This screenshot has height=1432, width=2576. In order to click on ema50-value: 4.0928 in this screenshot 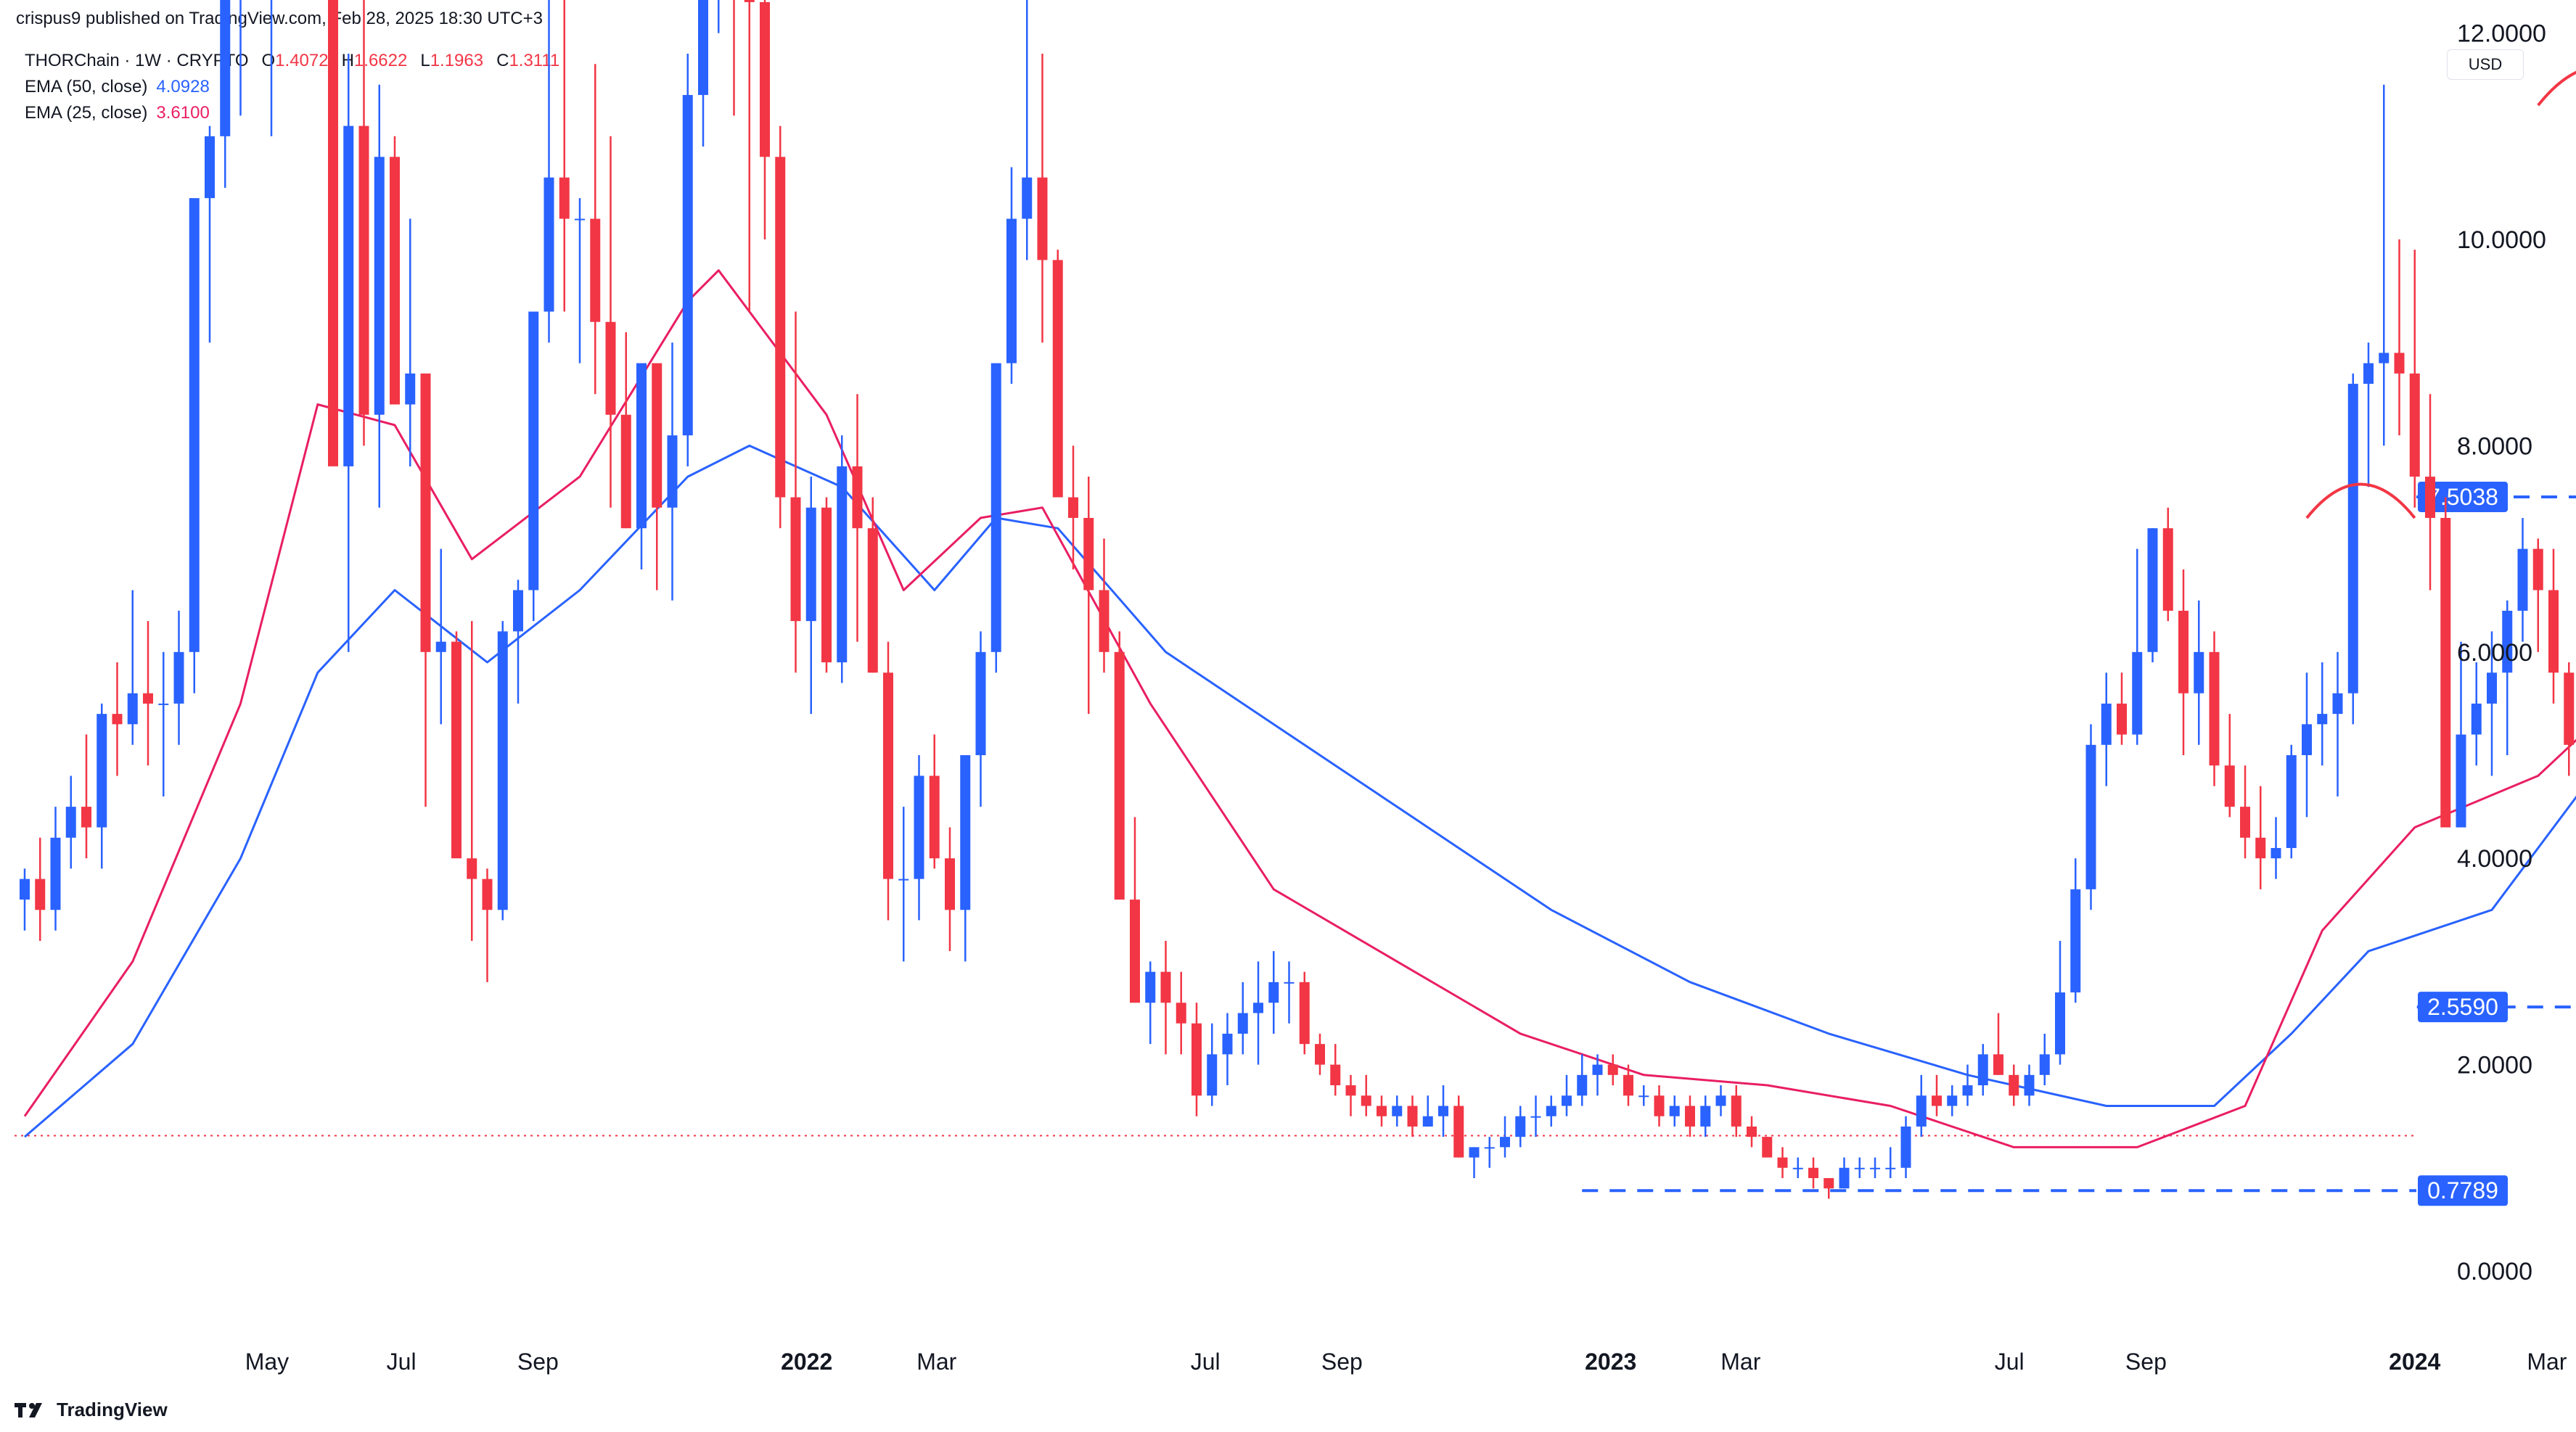, I will do `click(183, 86)`.